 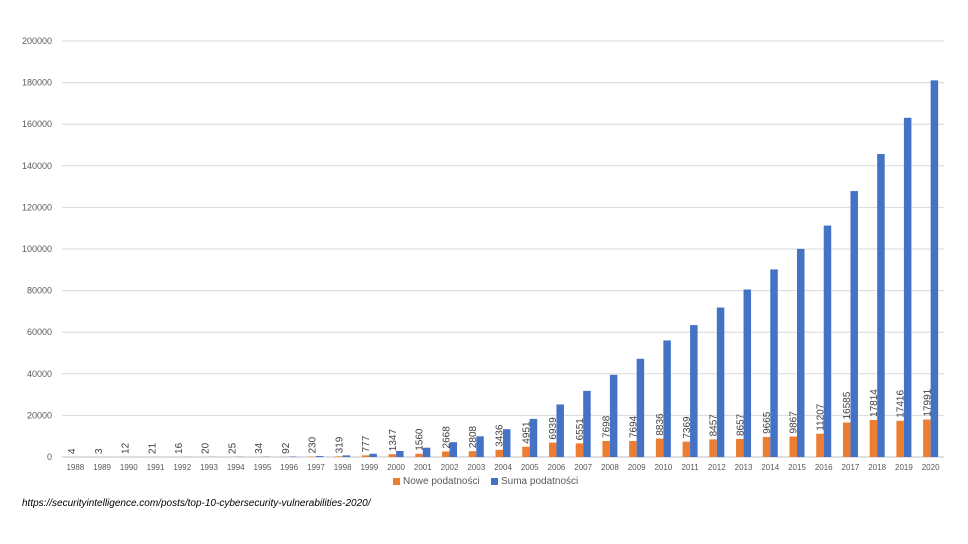 What do you see at coordinates (339, 444) in the screenshot?
I see `data-label: 319` at bounding box center [339, 444].